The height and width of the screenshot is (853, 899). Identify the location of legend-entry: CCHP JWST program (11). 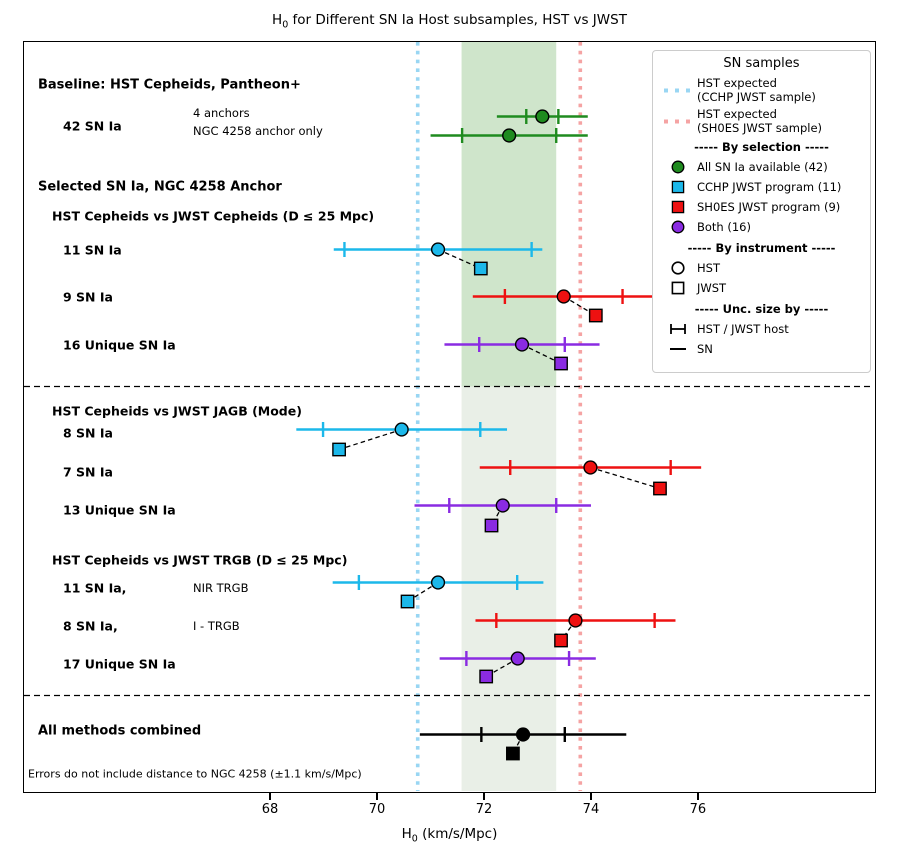
(761, 187).